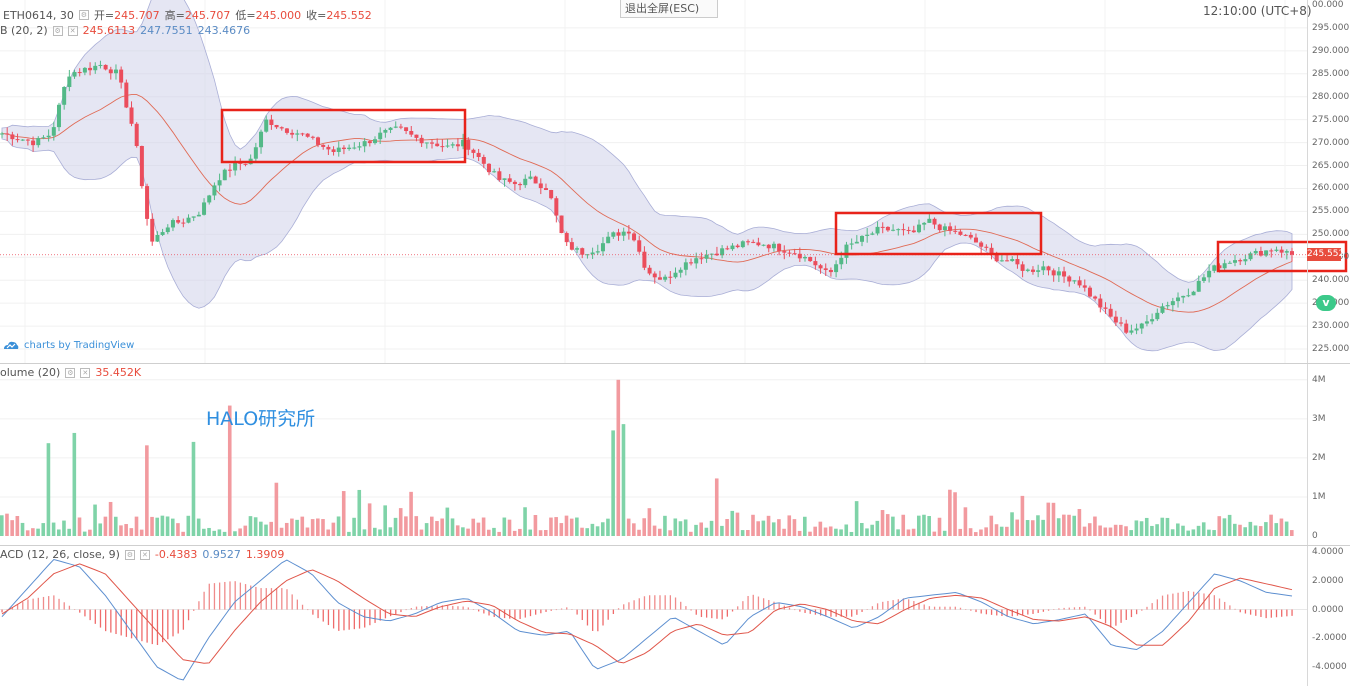 This screenshot has width=1350, height=686. What do you see at coordinates (224, 30) in the screenshot?
I see `bb-lower-value: 243.4676` at bounding box center [224, 30].